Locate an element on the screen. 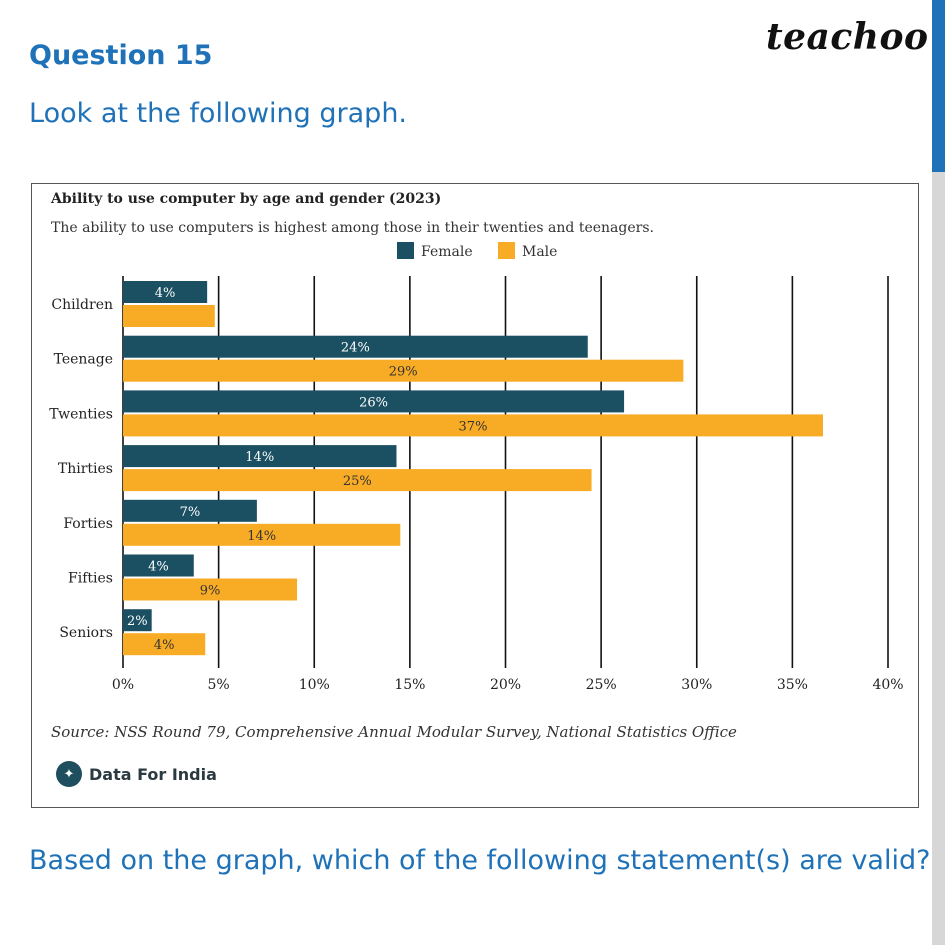  x-tick-label: 0% is located at coordinates (123, 685).